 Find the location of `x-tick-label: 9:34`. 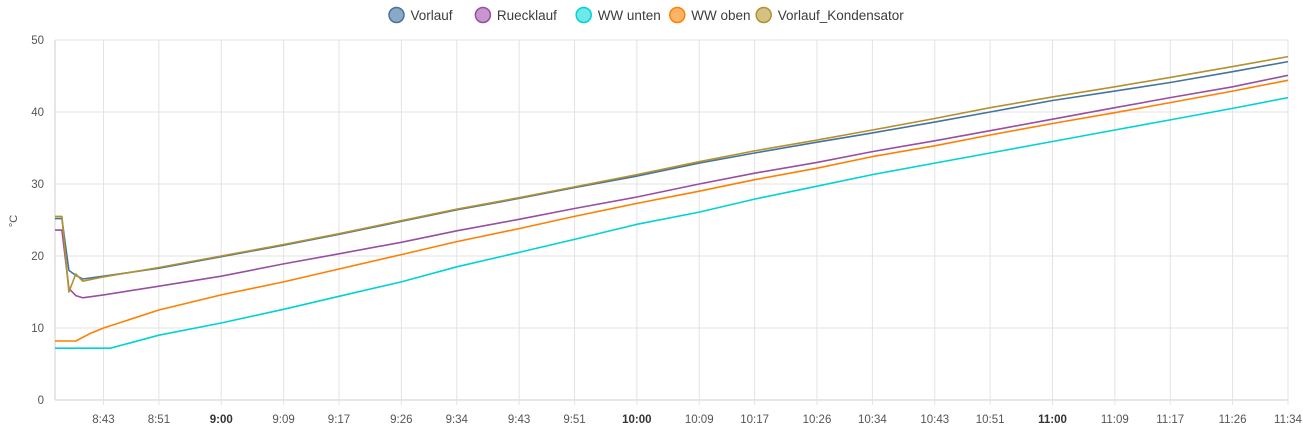

x-tick-label: 9:34 is located at coordinates (457, 420).